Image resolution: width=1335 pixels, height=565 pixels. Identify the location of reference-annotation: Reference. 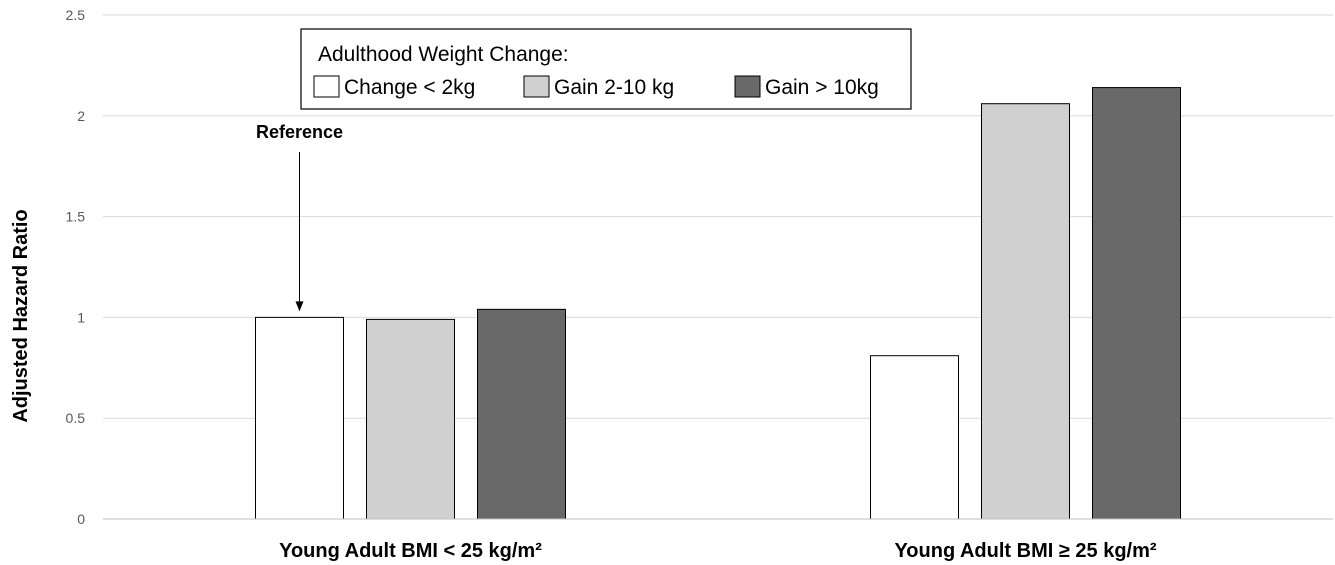
(299, 217).